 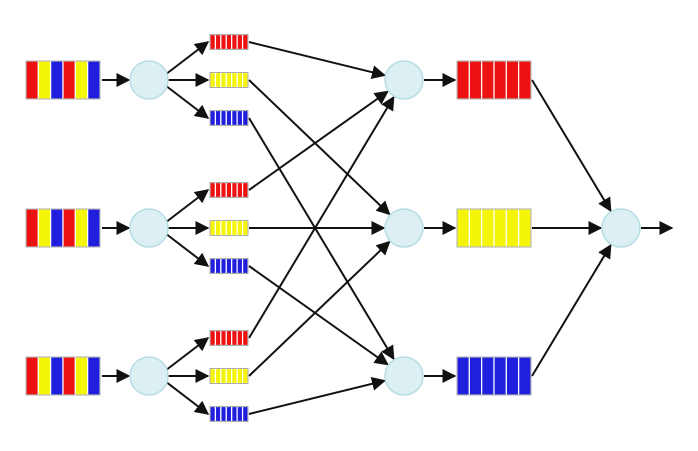 I want to click on mid-queue-3-red, so click(x=229, y=338).